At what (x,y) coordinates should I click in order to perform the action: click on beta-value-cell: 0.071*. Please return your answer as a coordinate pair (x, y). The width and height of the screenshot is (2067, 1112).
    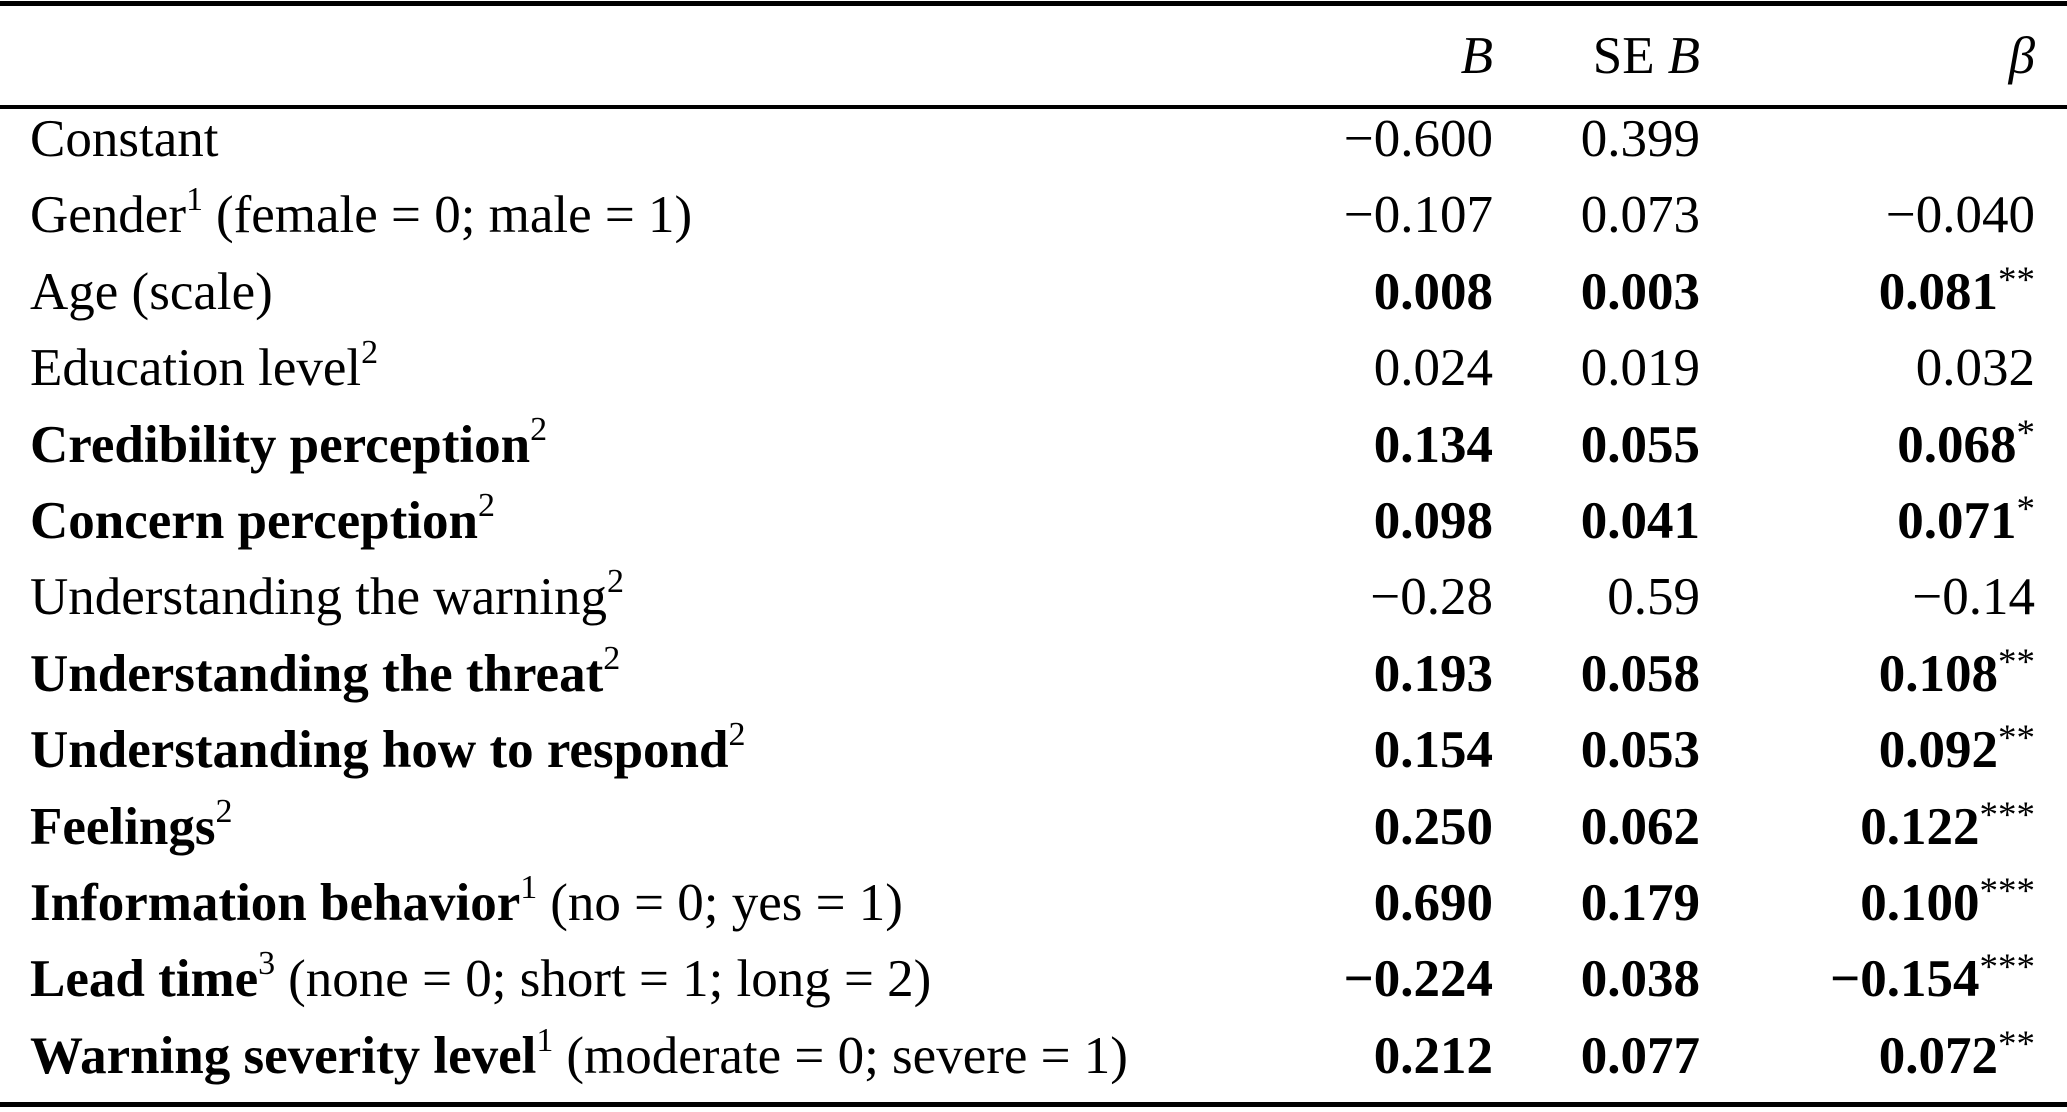
    Looking at the image, I should click on (1883, 529).